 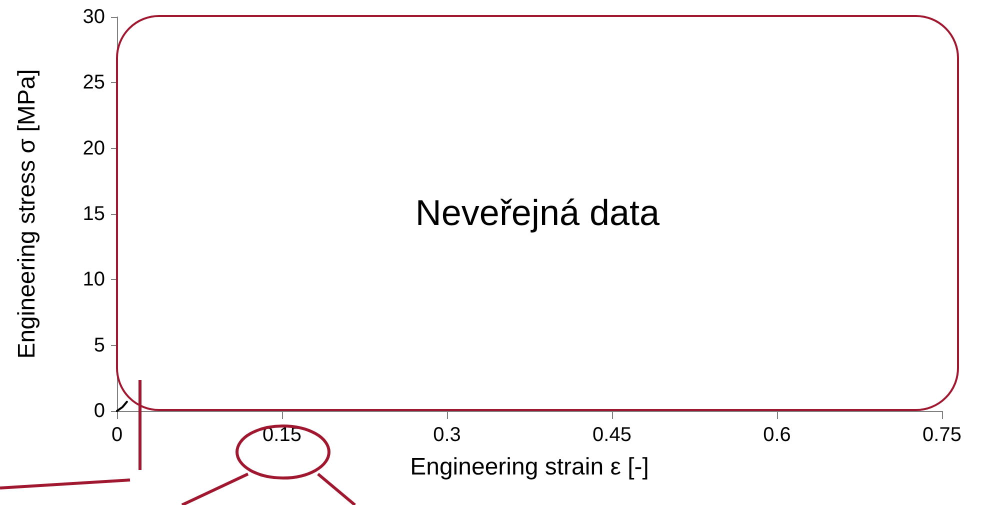 I want to click on y-tick-label: 30, so click(x=93, y=17).